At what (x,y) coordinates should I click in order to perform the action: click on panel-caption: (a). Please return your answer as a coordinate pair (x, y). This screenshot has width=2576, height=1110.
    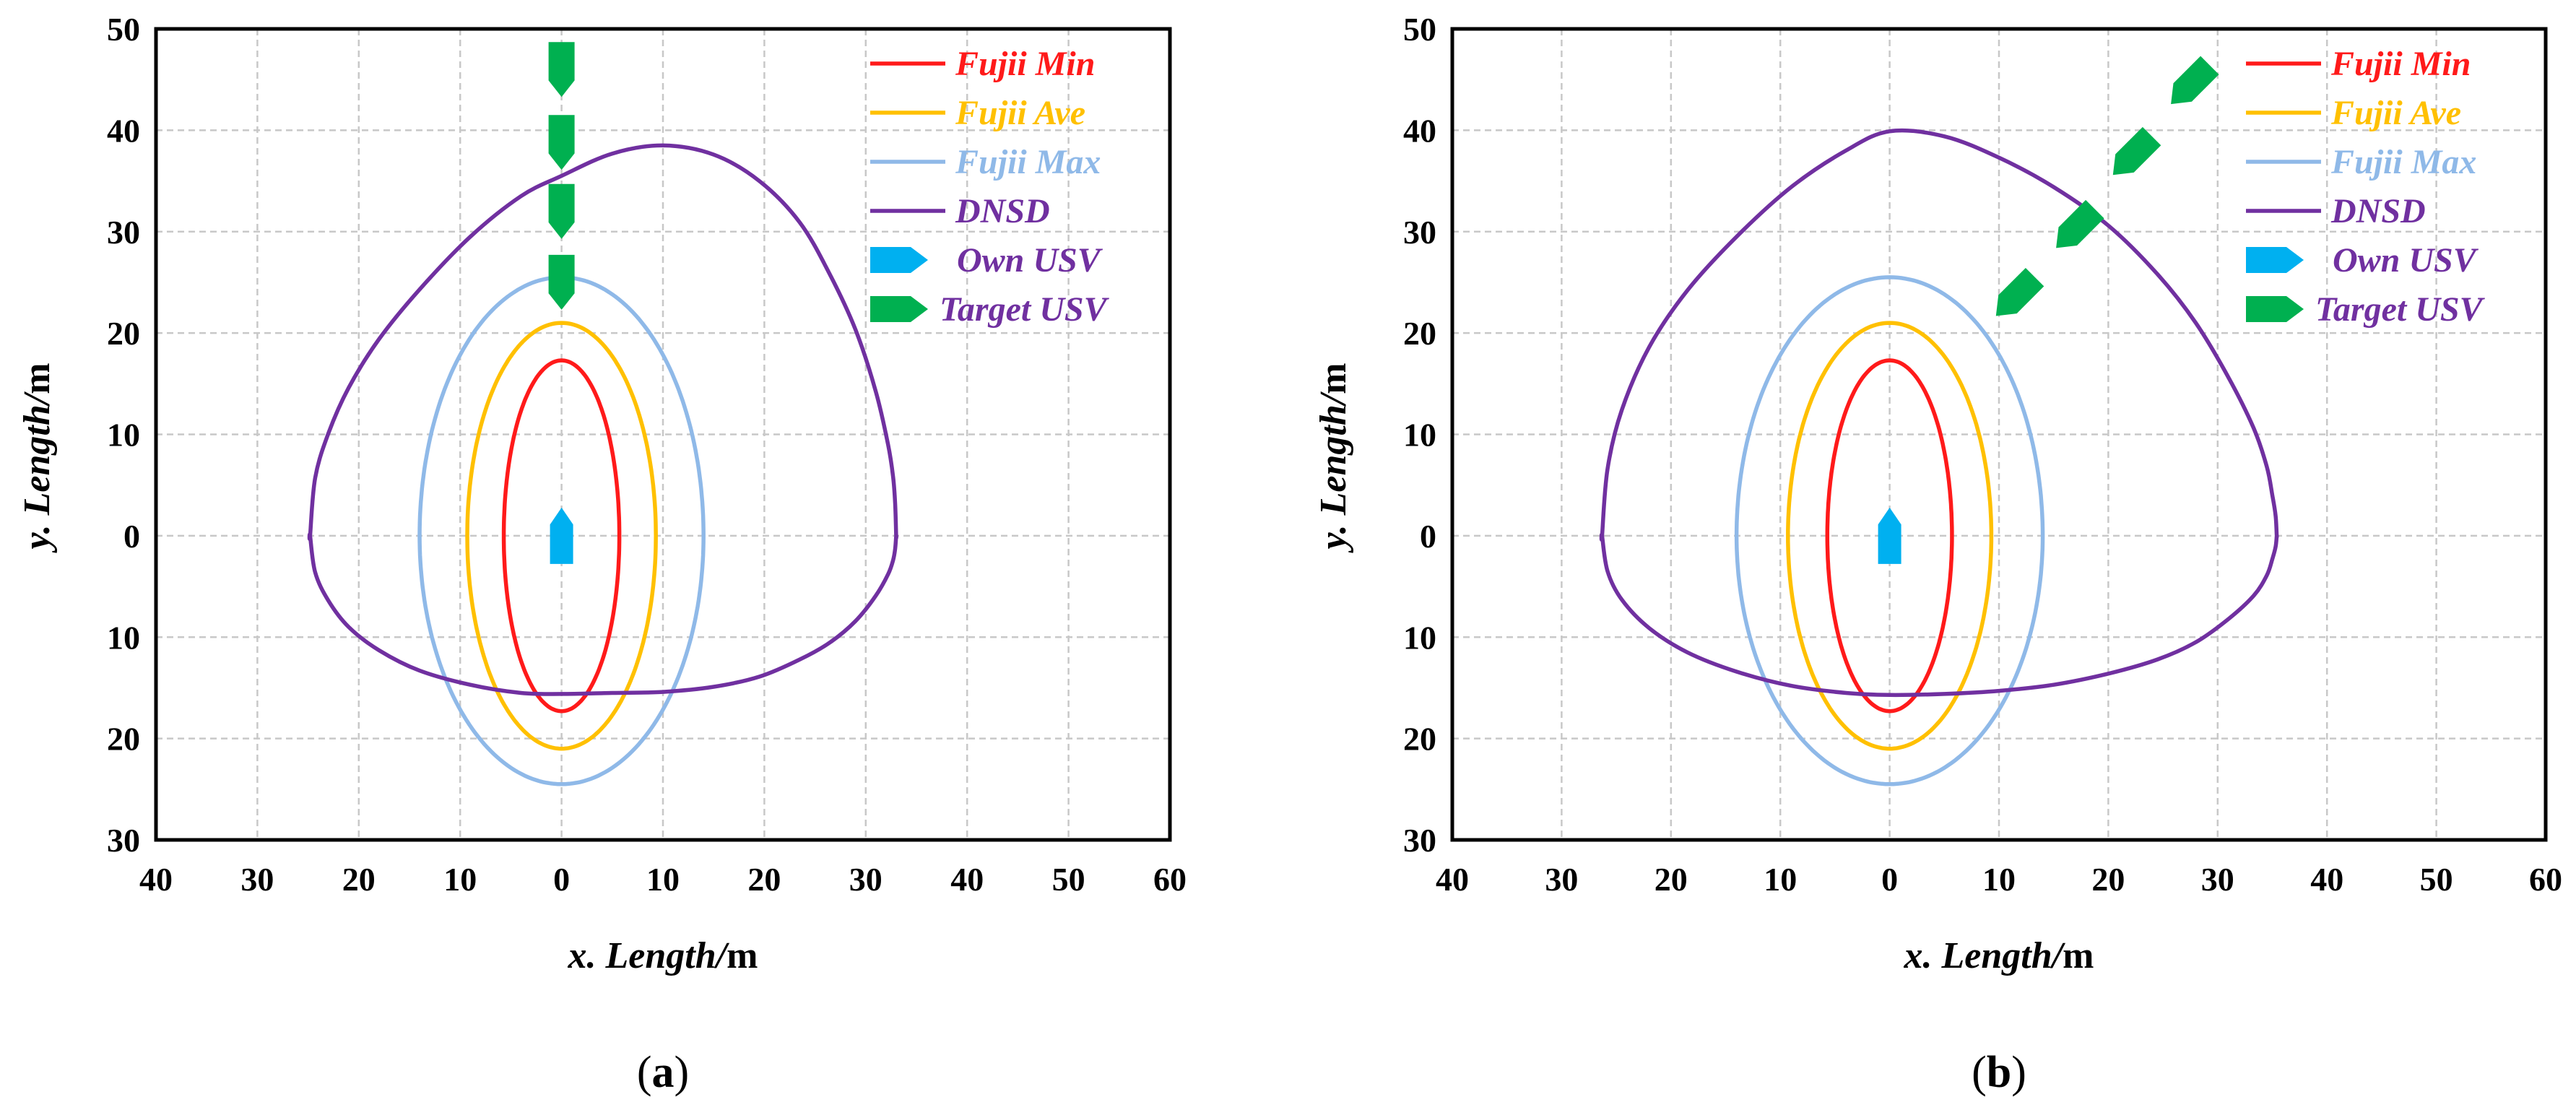
    Looking at the image, I should click on (663, 1073).